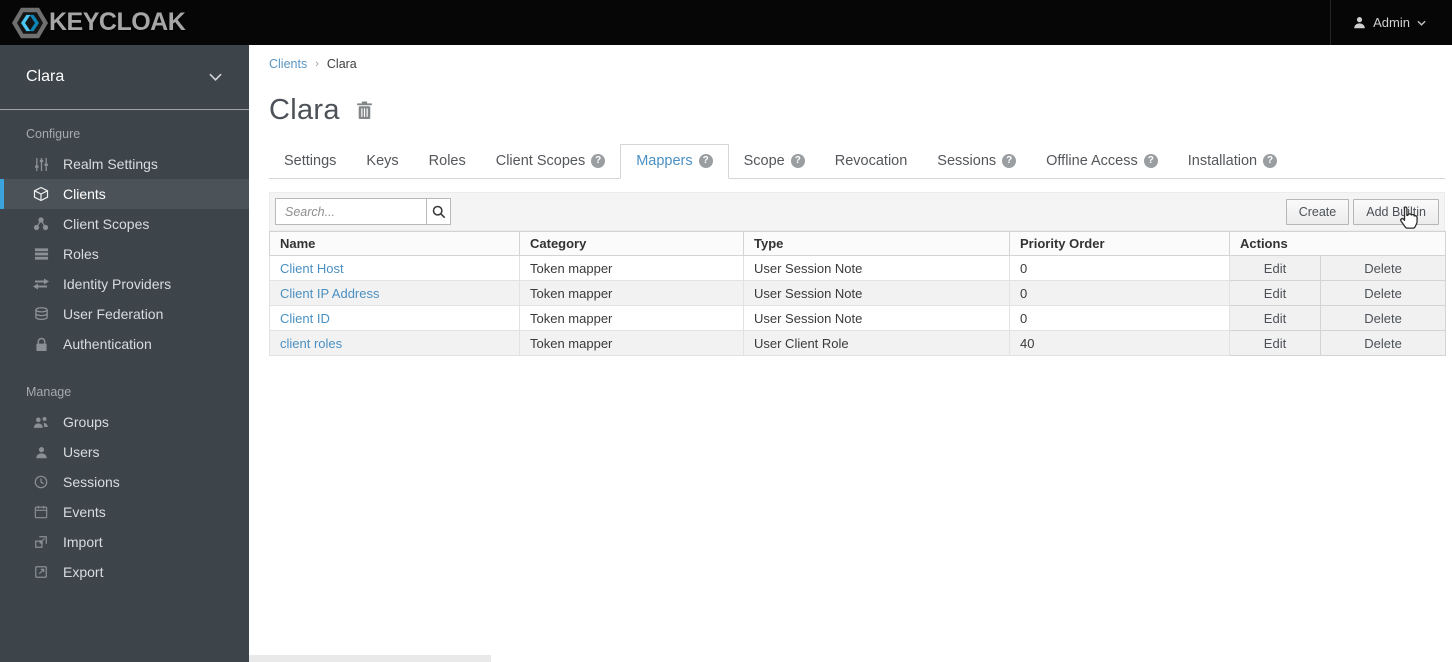 This screenshot has height=662, width=1452. Describe the element at coordinates (30, 23) in the screenshot. I see `keycloak-logo-icon` at that location.